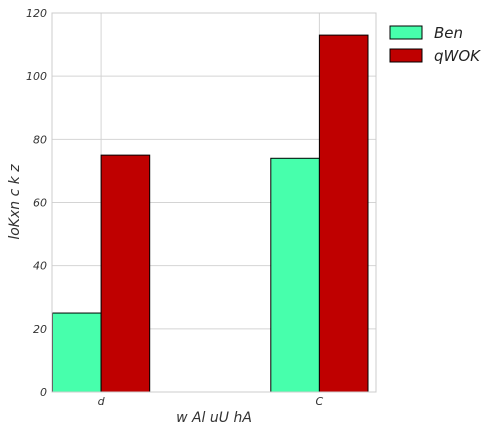  Describe the element at coordinates (40, 203) in the screenshot. I see `y-tick-label: 60` at that location.